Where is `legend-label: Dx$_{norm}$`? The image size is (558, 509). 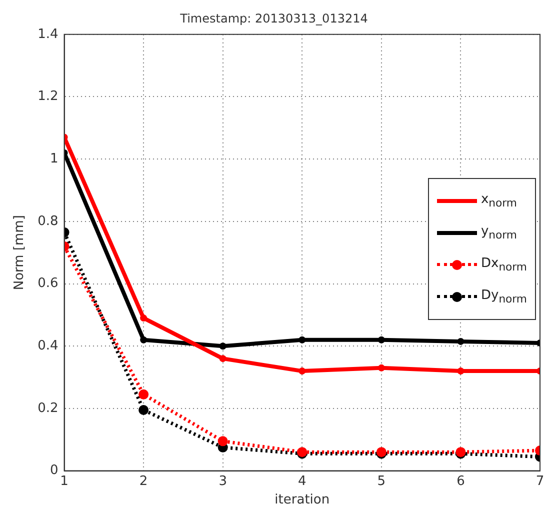 legend-label: Dx$_{norm}$ is located at coordinates (503, 265).